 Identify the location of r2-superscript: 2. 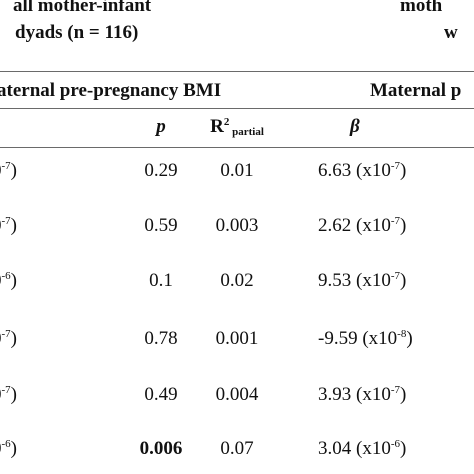
(226, 122).